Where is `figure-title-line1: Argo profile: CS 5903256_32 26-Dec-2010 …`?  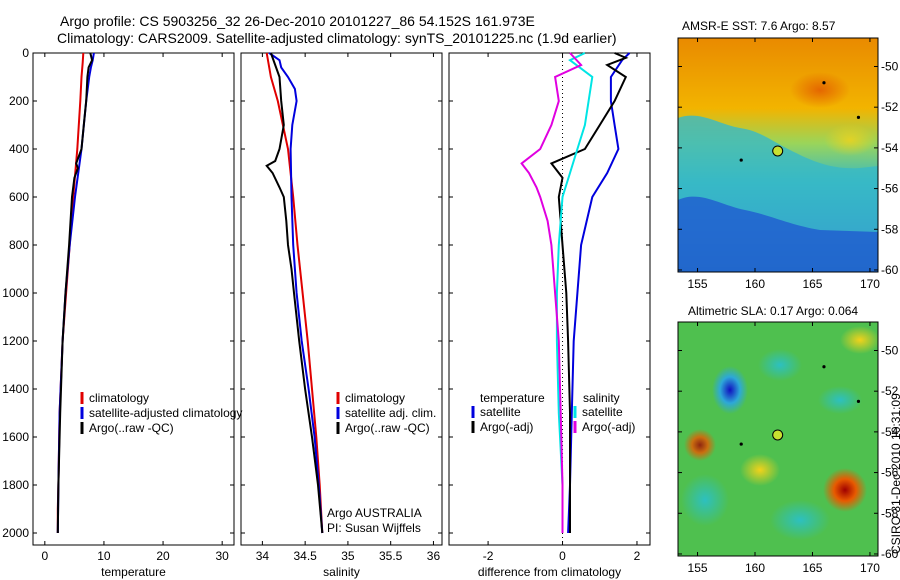
figure-title-line1: Argo profile: CS 5903256_32 26-Dec-2010 … is located at coordinates (297, 21).